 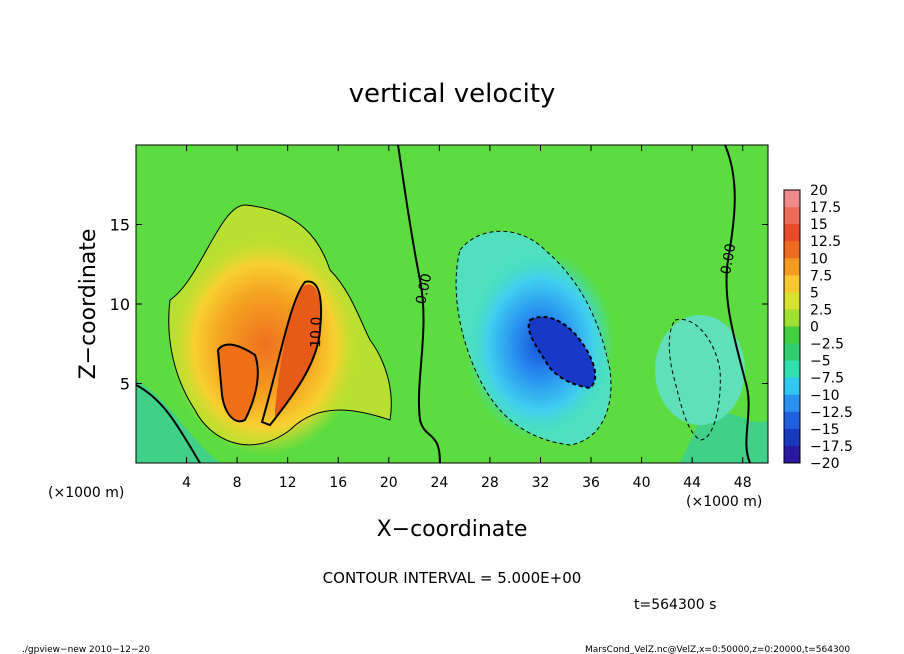 What do you see at coordinates (831, 413) in the screenshot?
I see `colorbar-label: −12.5` at bounding box center [831, 413].